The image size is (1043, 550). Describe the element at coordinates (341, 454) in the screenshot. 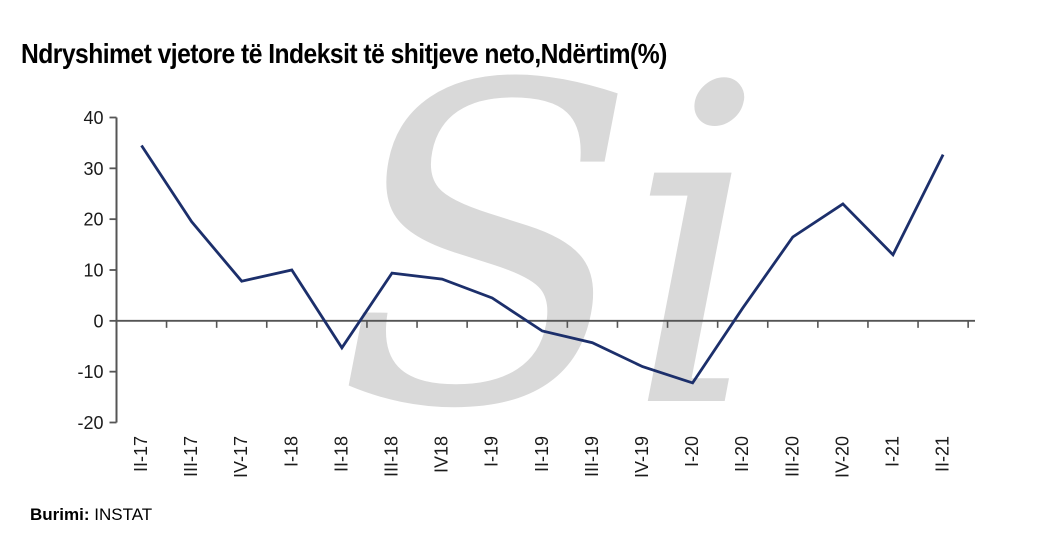

I see `x-tick-label: II-18` at that location.